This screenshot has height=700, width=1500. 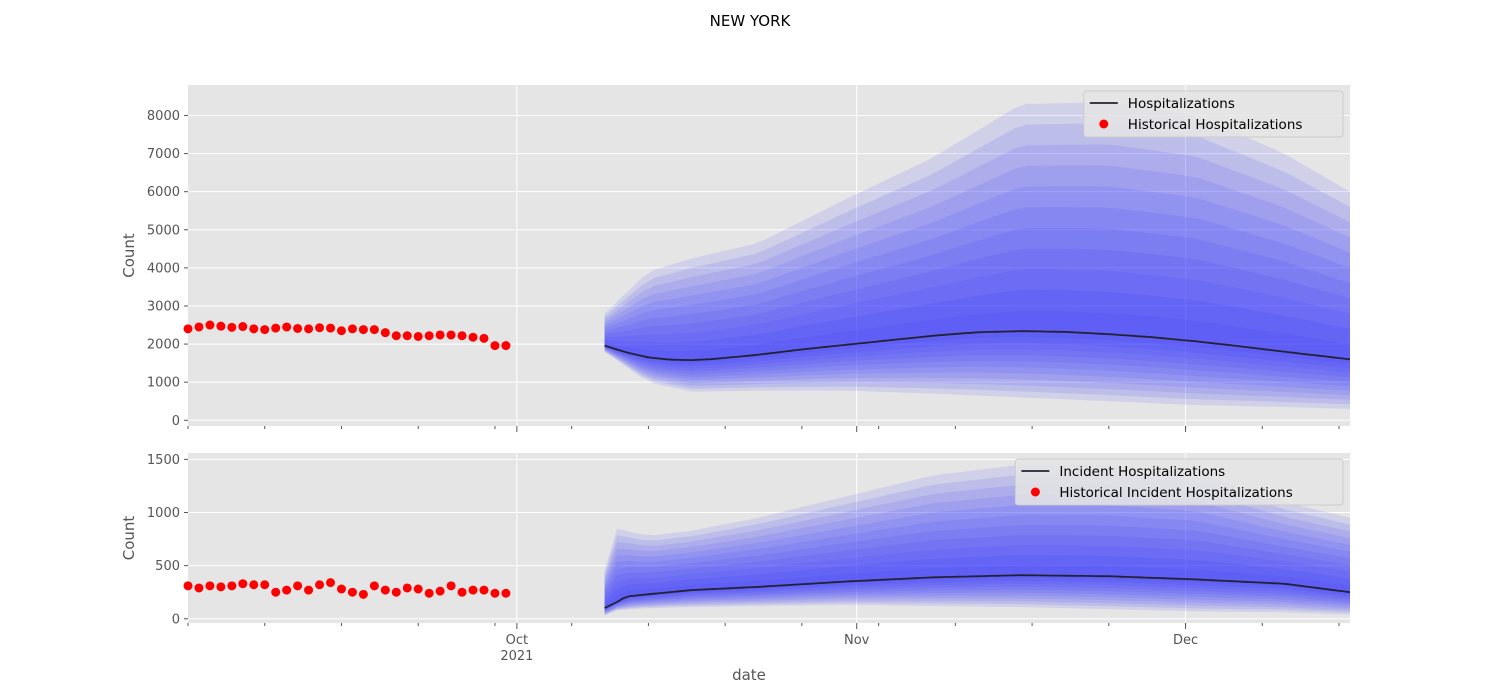 I want to click on y-tick-label: 3000, so click(x=163, y=306).